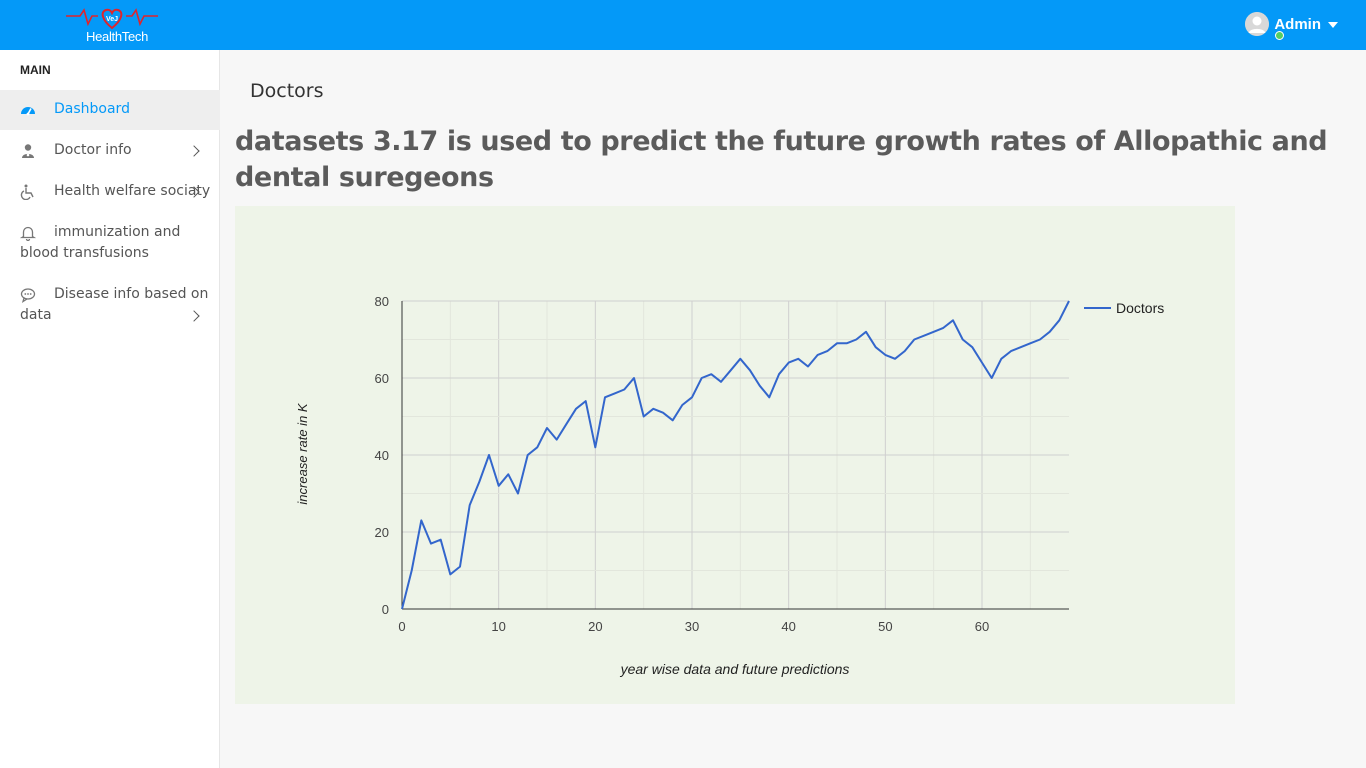 The height and width of the screenshot is (768, 1366). Describe the element at coordinates (84, 253) in the screenshot. I see `sidebar-item-label-line2: blood transfusions` at that location.